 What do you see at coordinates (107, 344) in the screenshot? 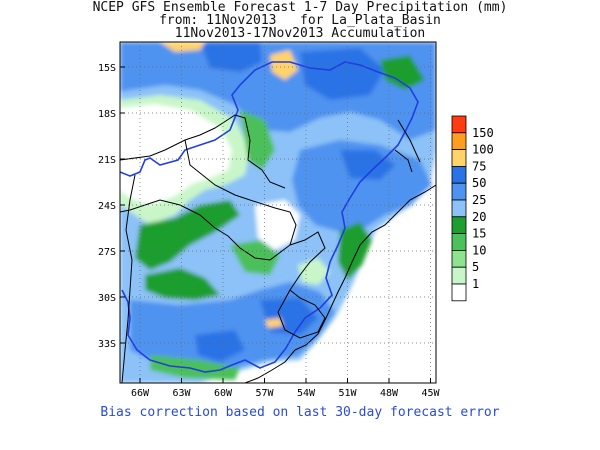
I see `lat-tick-label: 33S` at bounding box center [107, 344].